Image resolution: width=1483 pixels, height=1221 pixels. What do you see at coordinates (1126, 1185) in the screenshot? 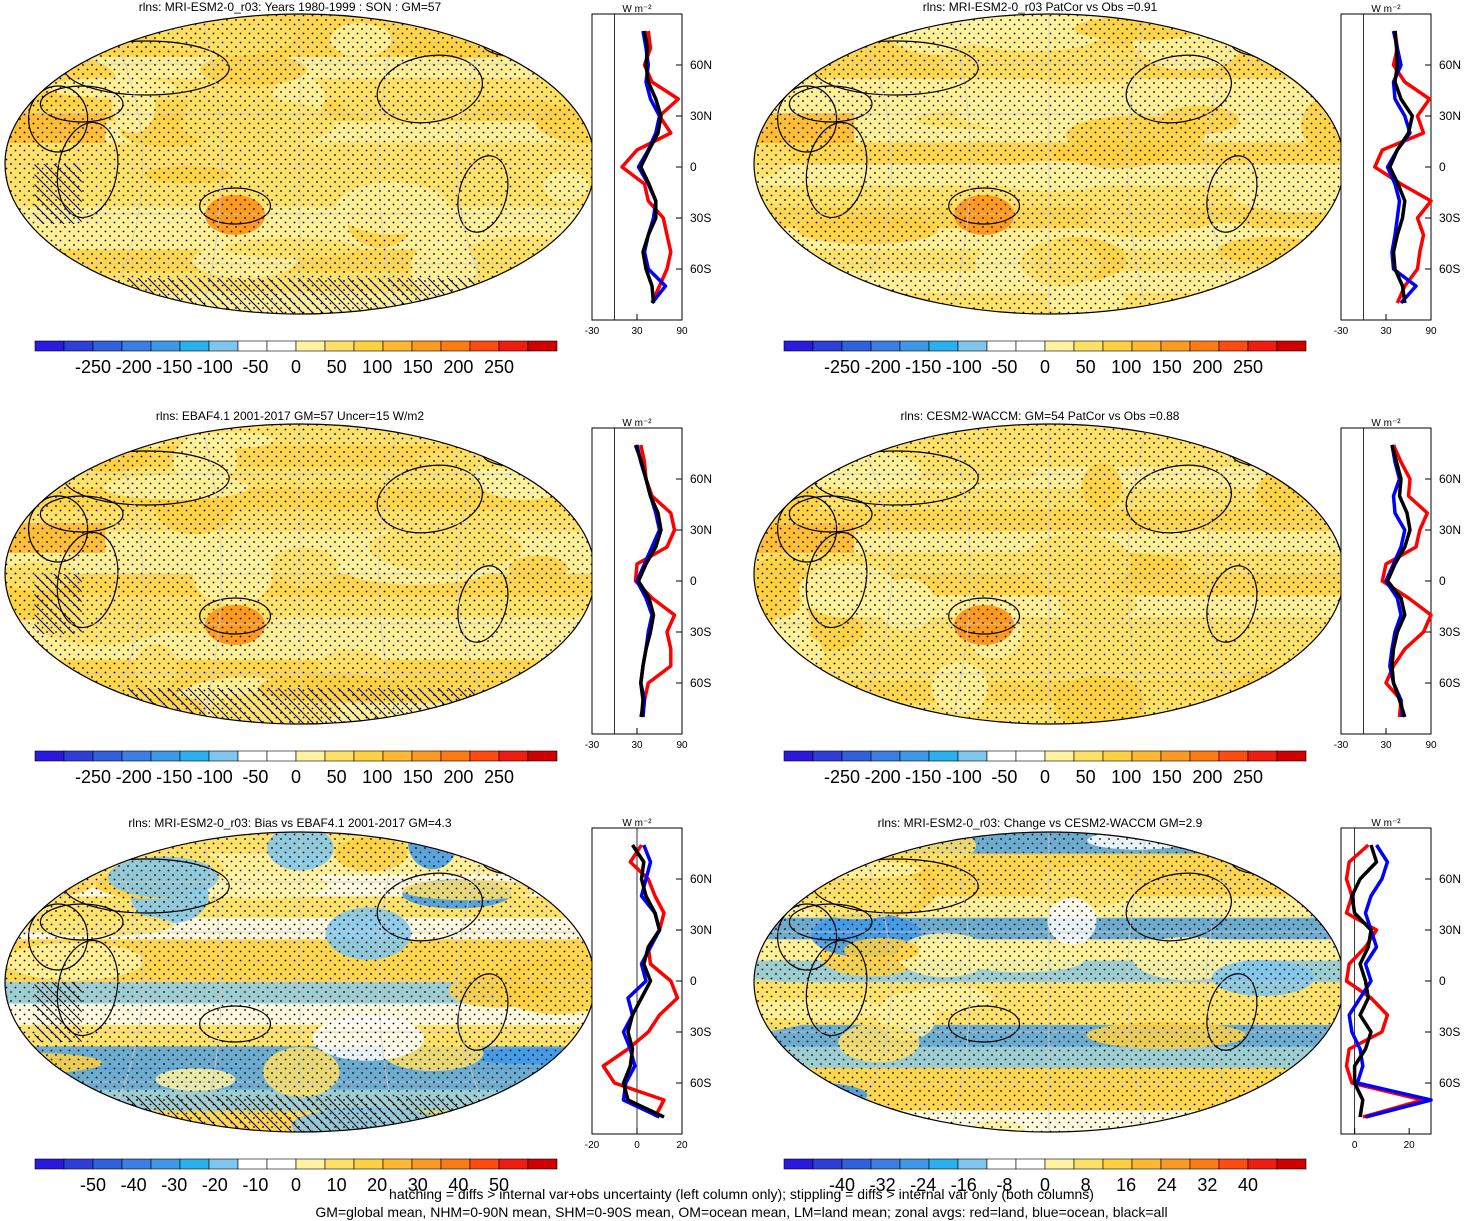
I see `colorbar-tick-label: 16` at bounding box center [1126, 1185].